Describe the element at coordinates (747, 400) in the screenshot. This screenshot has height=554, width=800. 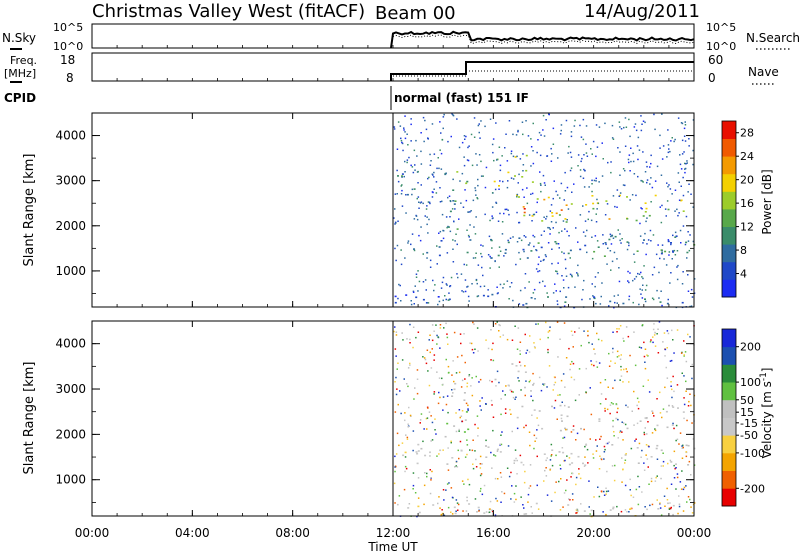
I see `colorbar-tick-label: 50` at that location.